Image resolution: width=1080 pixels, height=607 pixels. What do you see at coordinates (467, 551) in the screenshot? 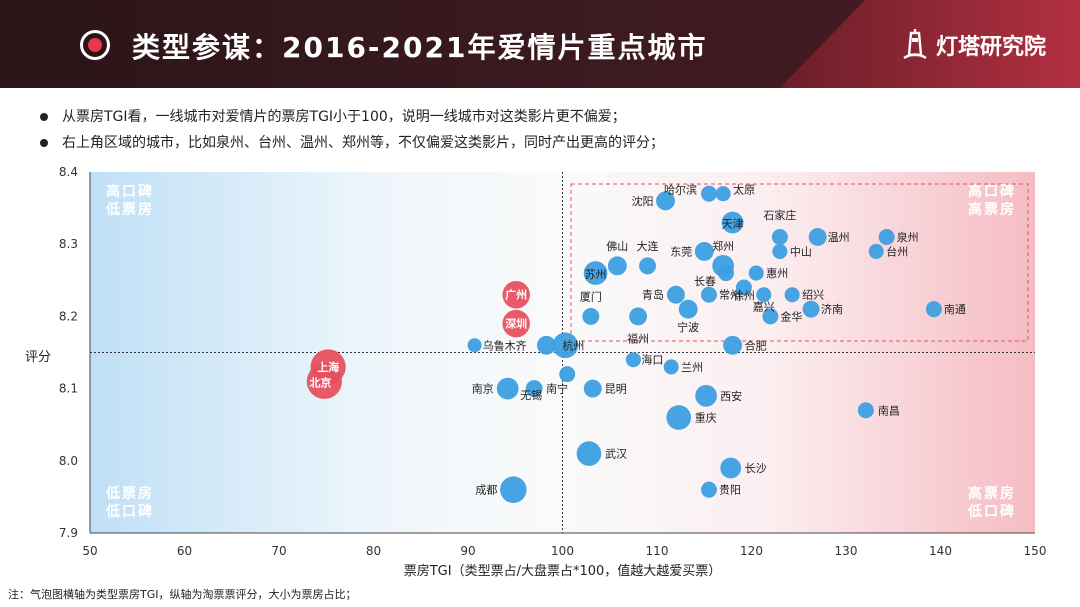
I see `x-tick-label: 90` at bounding box center [467, 551].